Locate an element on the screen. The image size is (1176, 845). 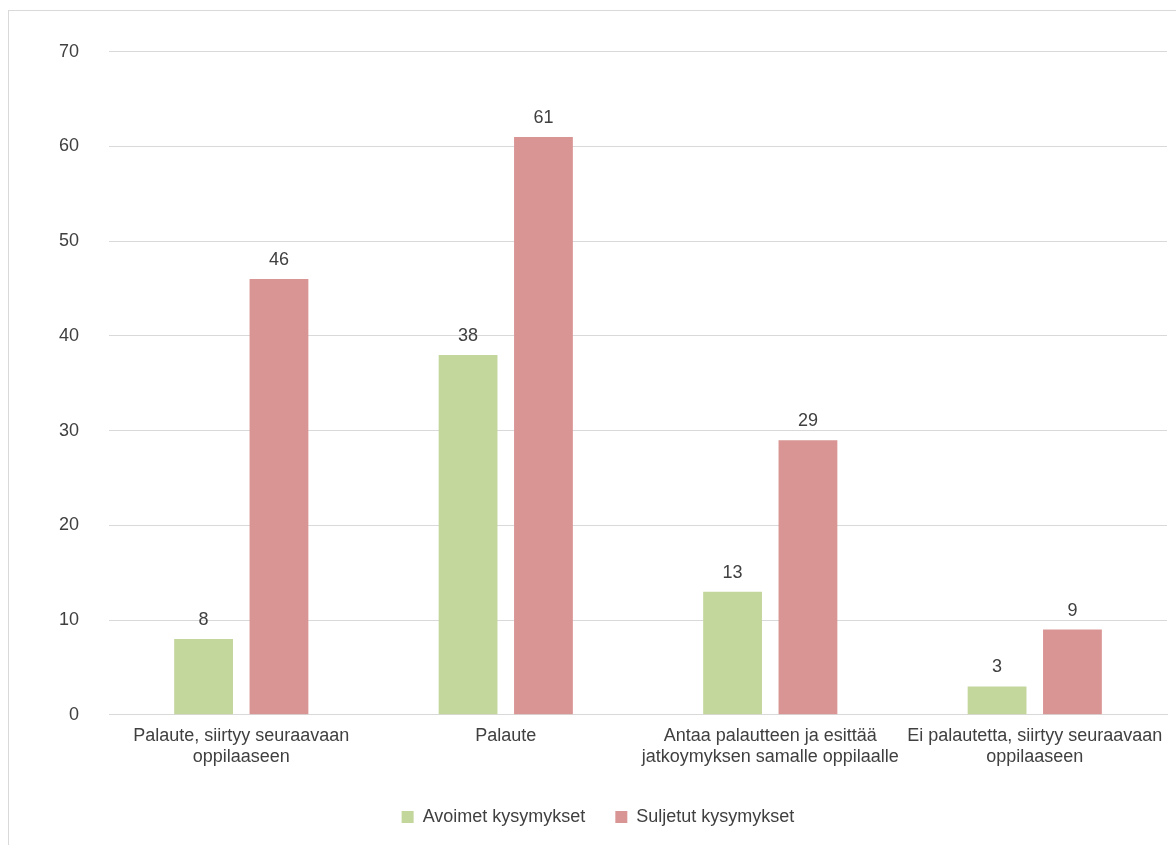
data-label: 3 is located at coordinates (997, 666).